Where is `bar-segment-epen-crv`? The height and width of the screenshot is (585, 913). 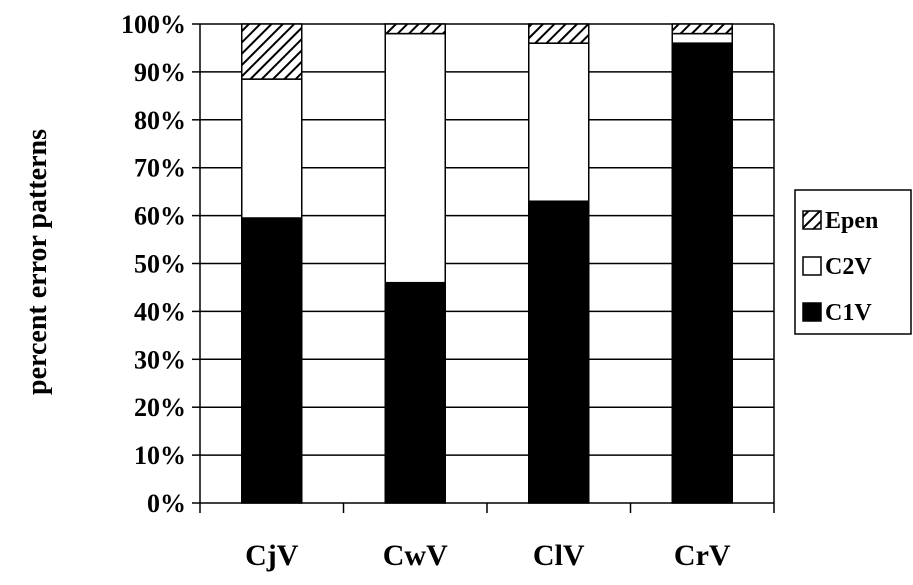
bar-segment-epen-crv is located at coordinates (702, 29).